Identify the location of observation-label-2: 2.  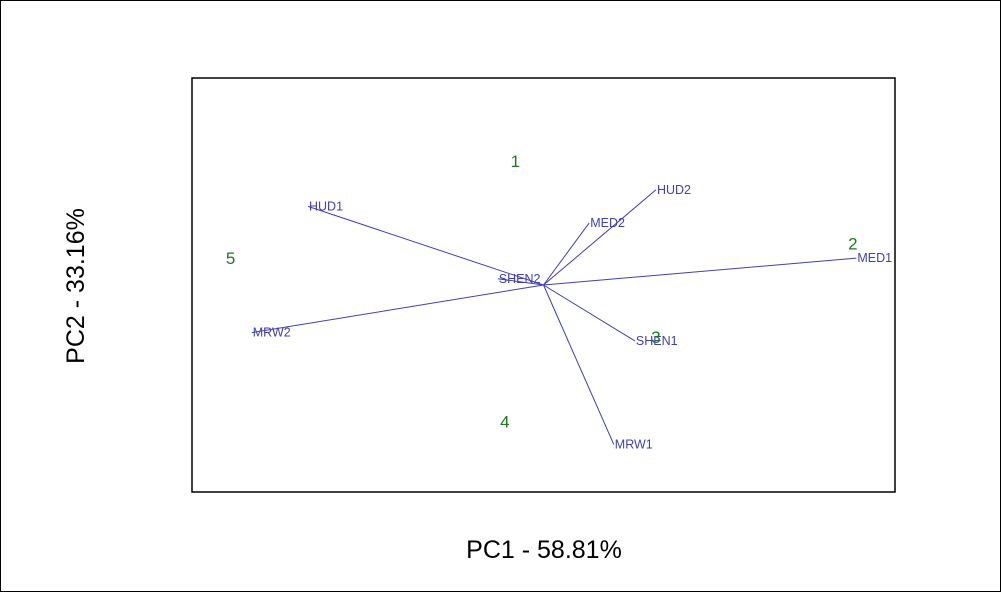
(852, 244).